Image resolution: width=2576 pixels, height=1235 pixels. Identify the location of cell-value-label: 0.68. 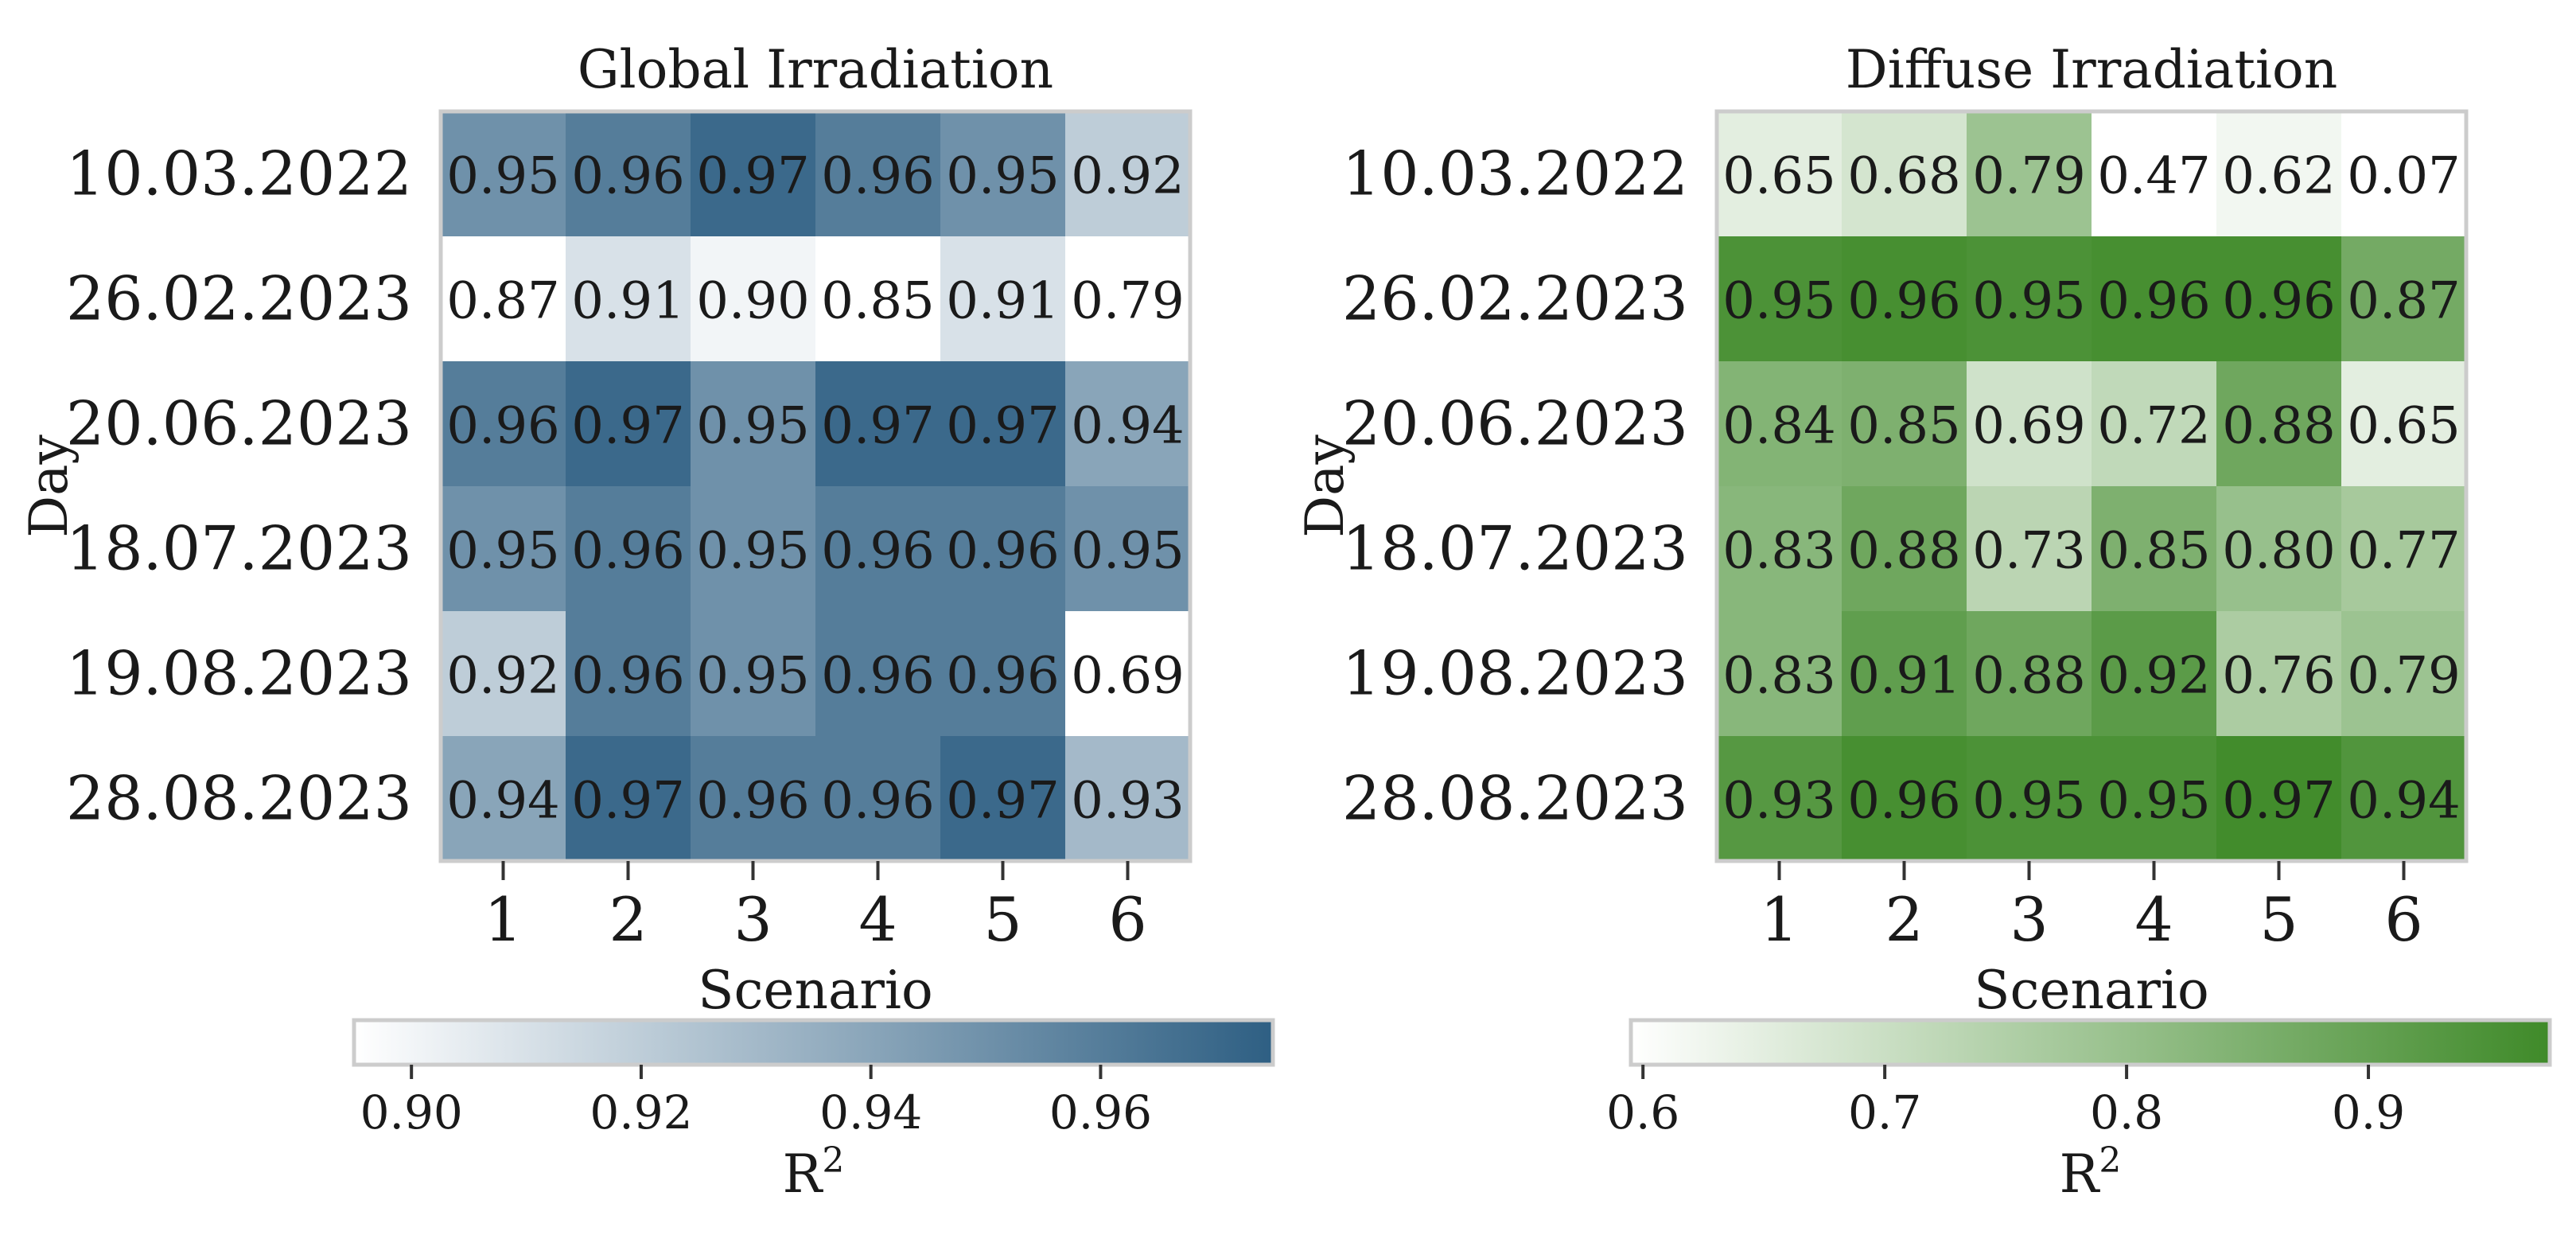
(1904, 176).